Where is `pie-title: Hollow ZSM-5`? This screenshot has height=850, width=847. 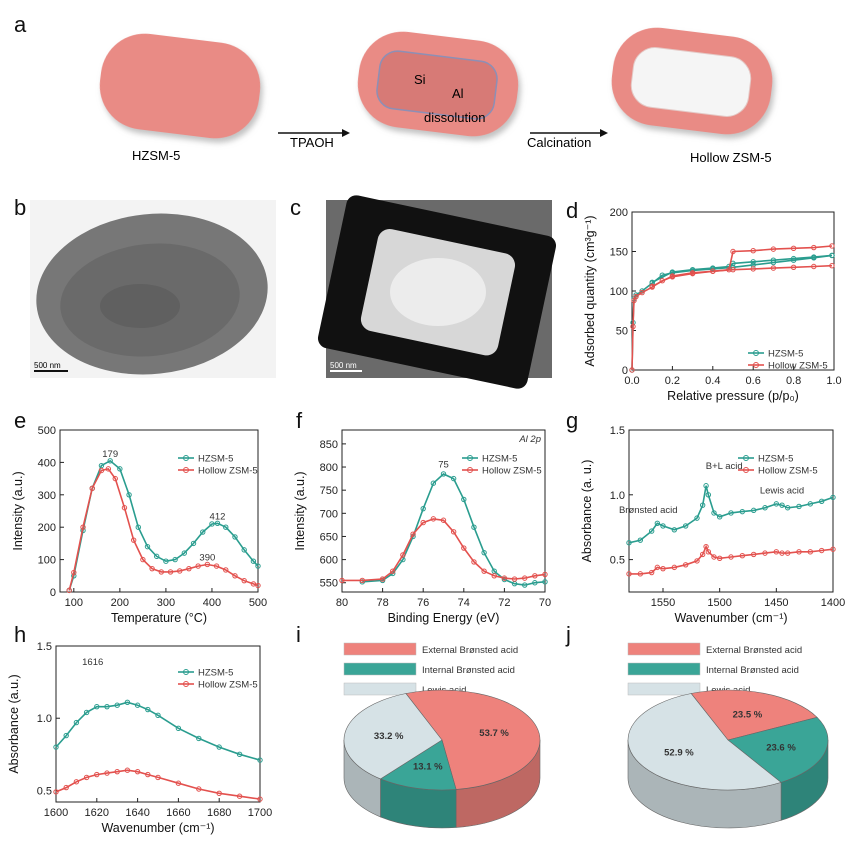 pie-title: Hollow ZSM-5 is located at coordinates (728, 848).